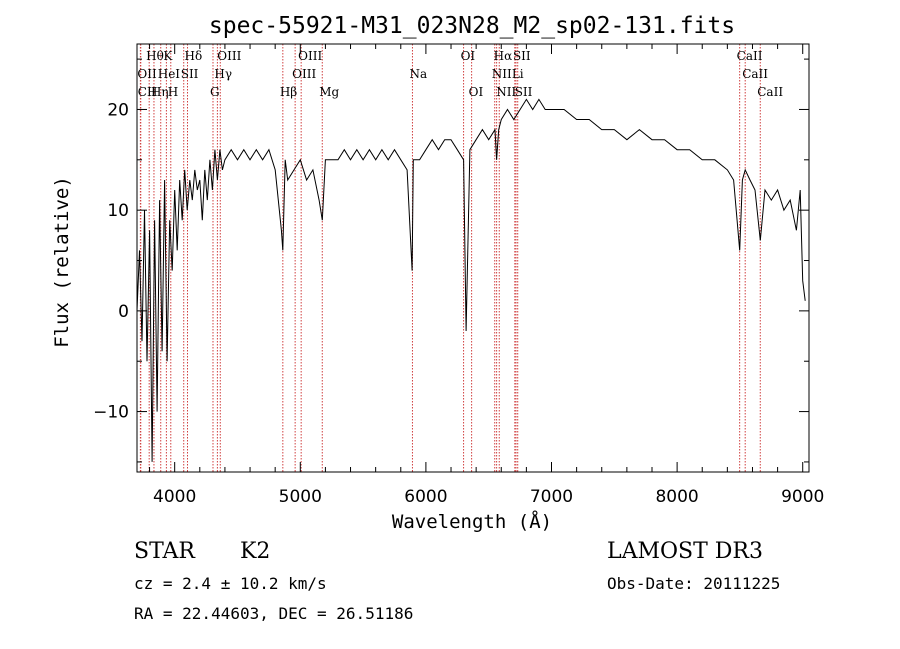 The image size is (900, 649). I want to click on object-subclass: K2, so click(255, 551).